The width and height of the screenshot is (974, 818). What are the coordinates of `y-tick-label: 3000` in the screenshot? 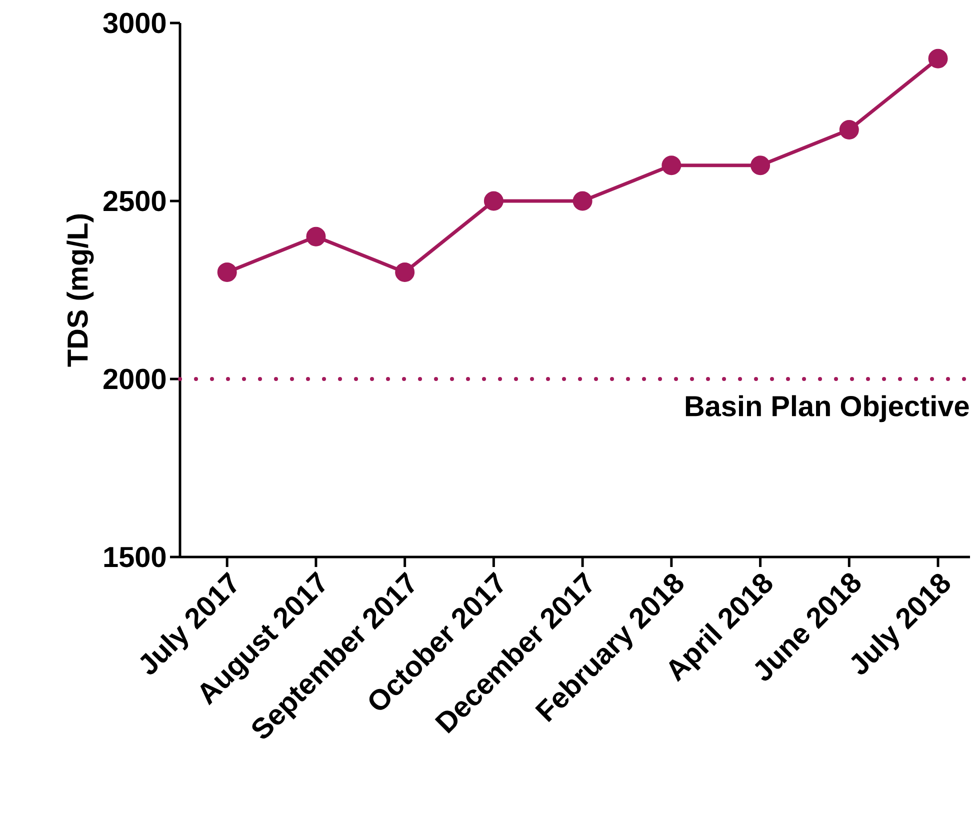 It's located at (134, 23).